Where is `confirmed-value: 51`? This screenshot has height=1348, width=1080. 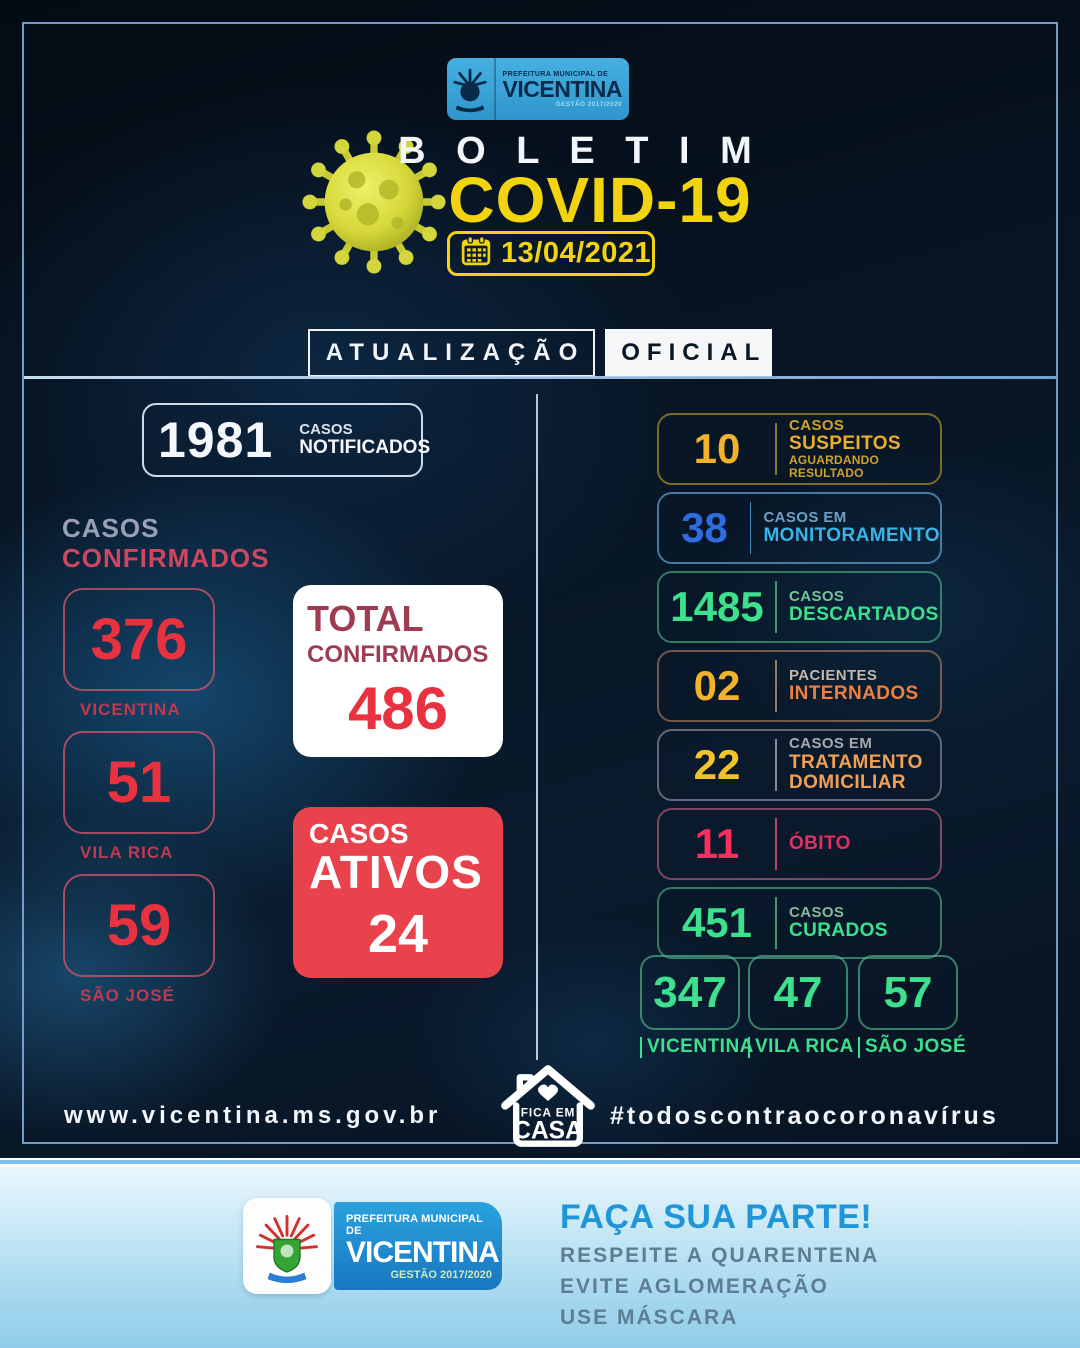 confirmed-value: 51 is located at coordinates (139, 782).